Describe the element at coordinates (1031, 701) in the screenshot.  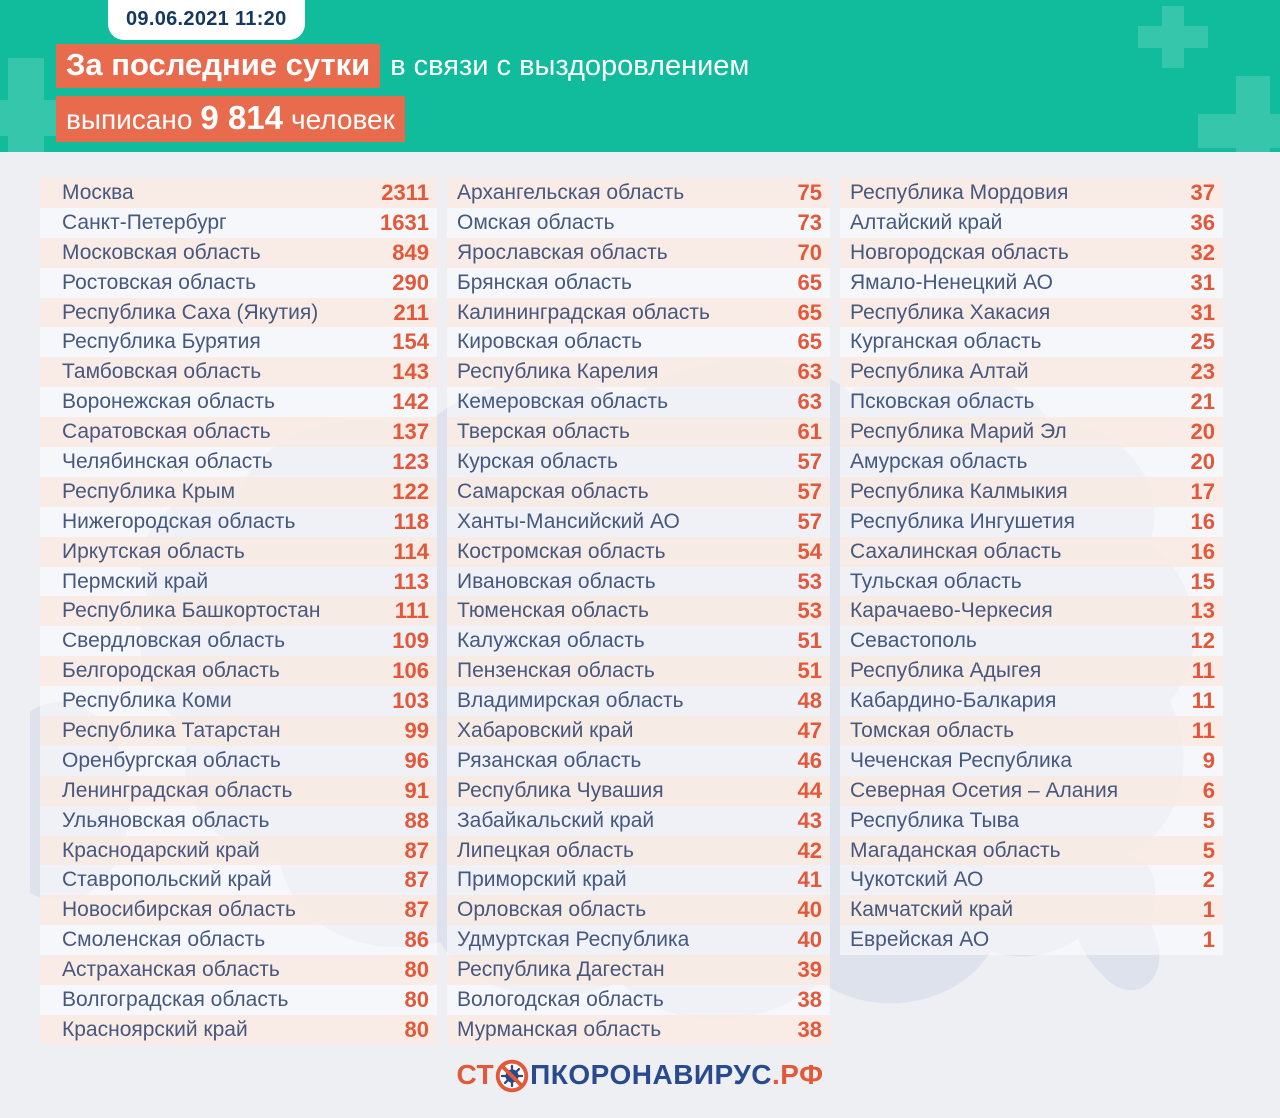
I see `table-row: Кабардино-Балкария 11` at that location.